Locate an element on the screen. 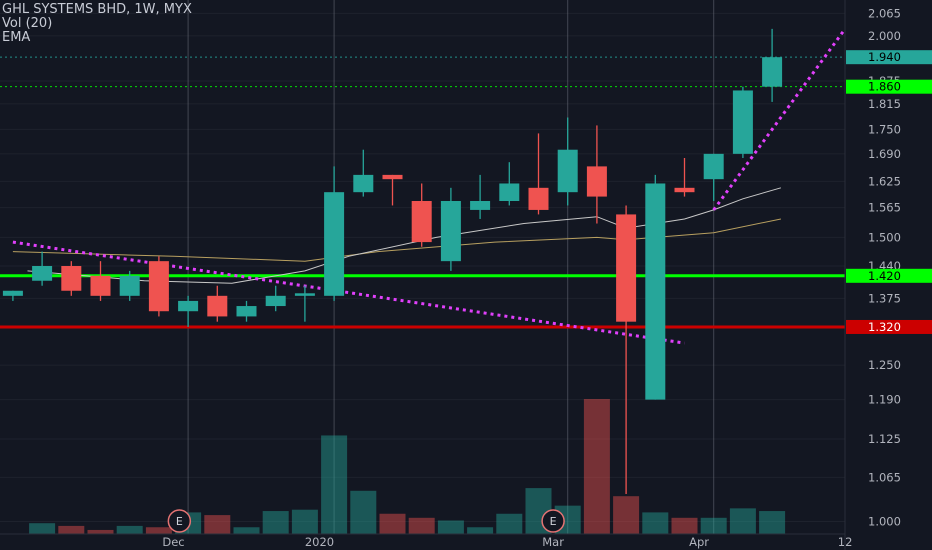  price-tick-label: 1.625 is located at coordinates (884, 181).